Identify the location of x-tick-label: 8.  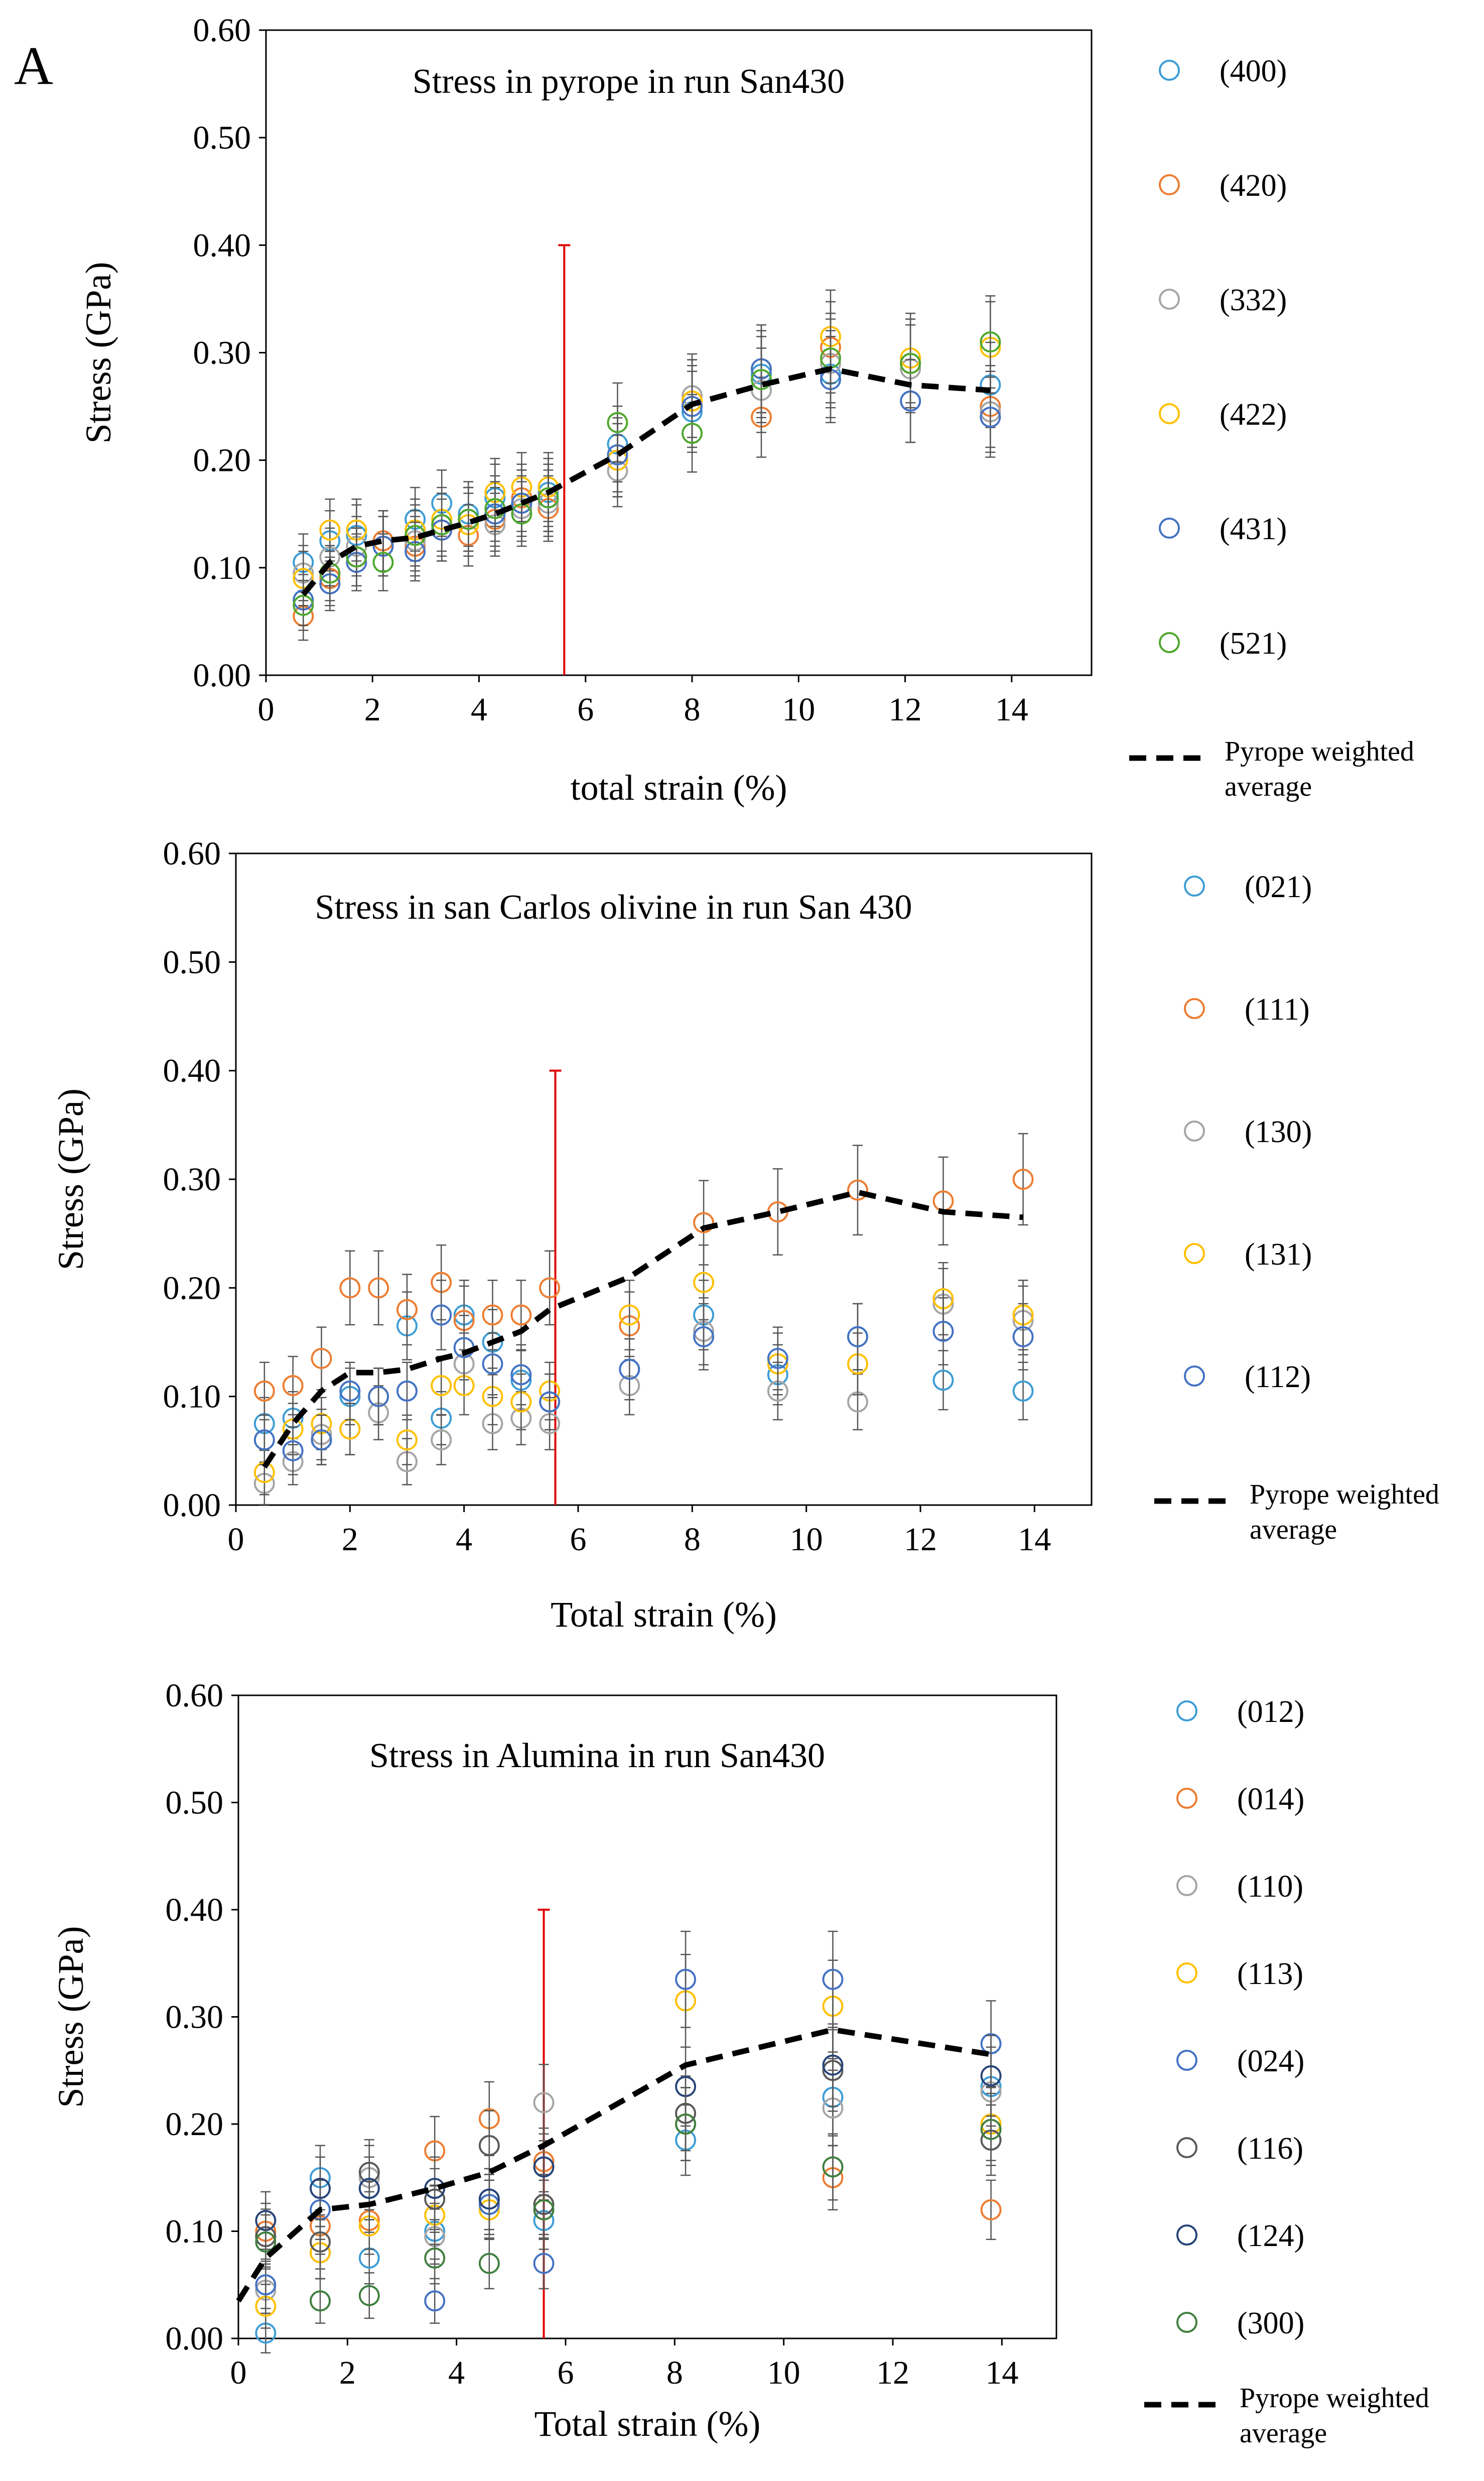
(674, 2372).